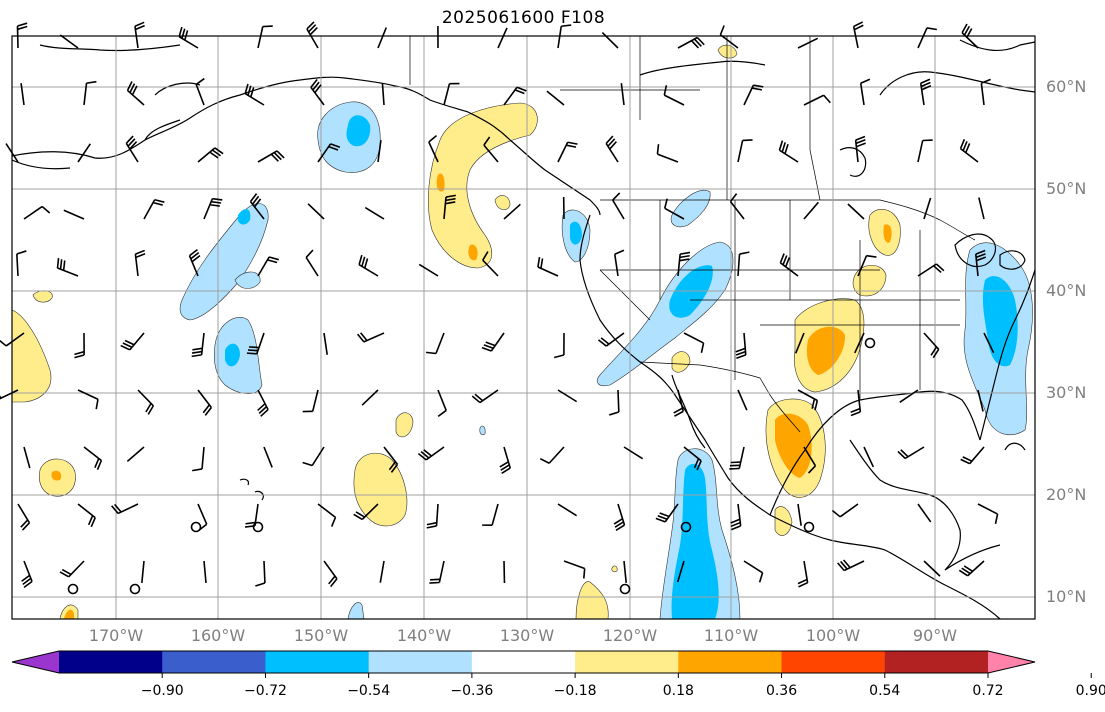 This screenshot has height=712, width=1105. I want to click on colorbar-tick-label: −0.36, so click(472, 691).